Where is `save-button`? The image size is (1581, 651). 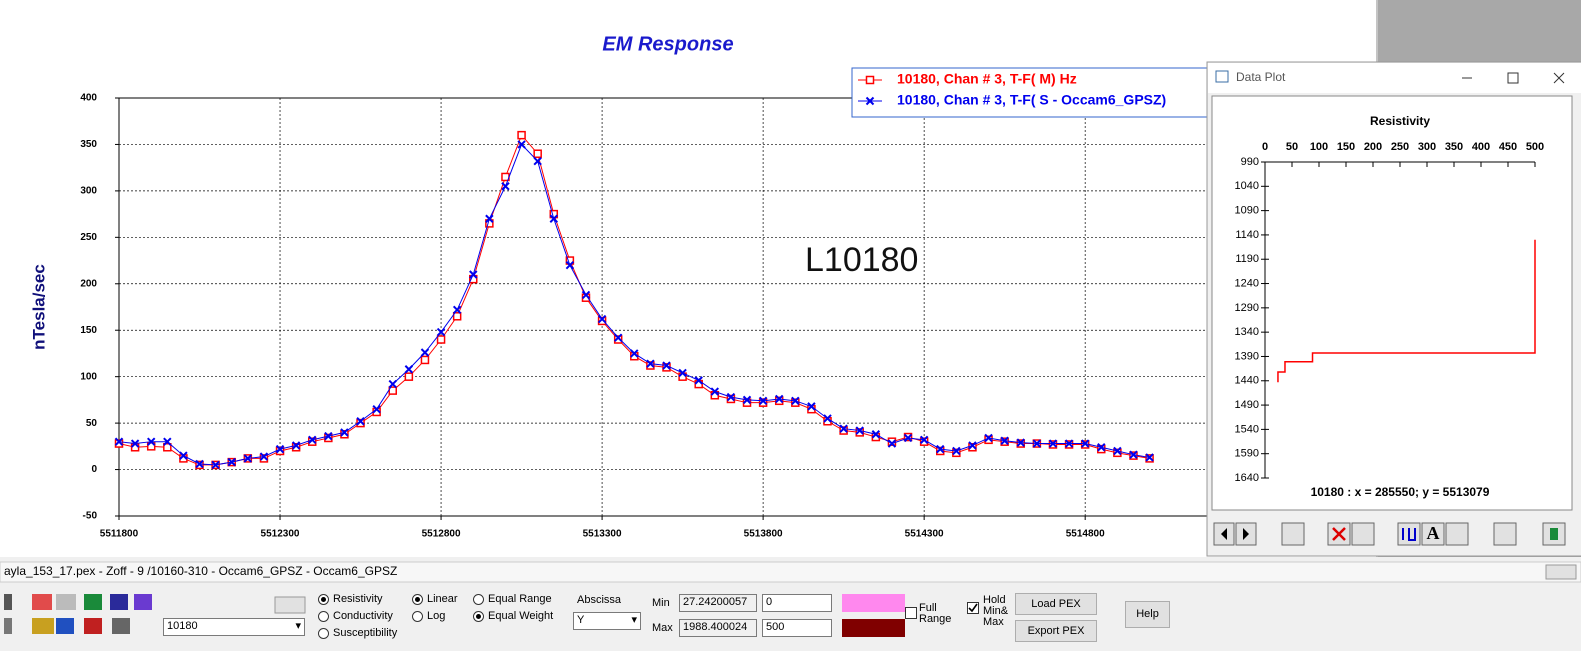
save-button is located at coordinates (1293, 534).